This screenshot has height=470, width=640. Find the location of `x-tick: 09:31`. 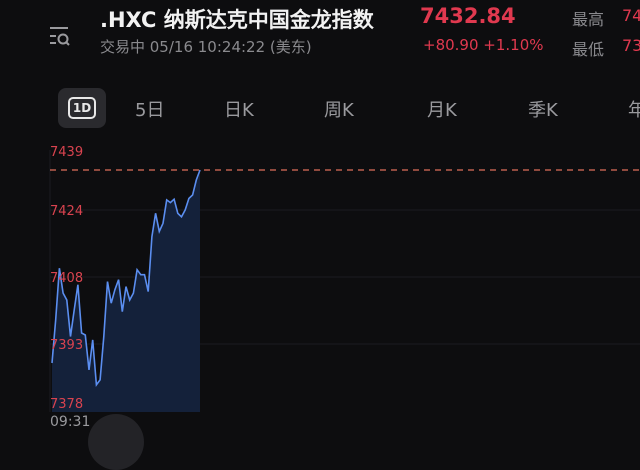

x-tick: 09:31 is located at coordinates (70, 422).